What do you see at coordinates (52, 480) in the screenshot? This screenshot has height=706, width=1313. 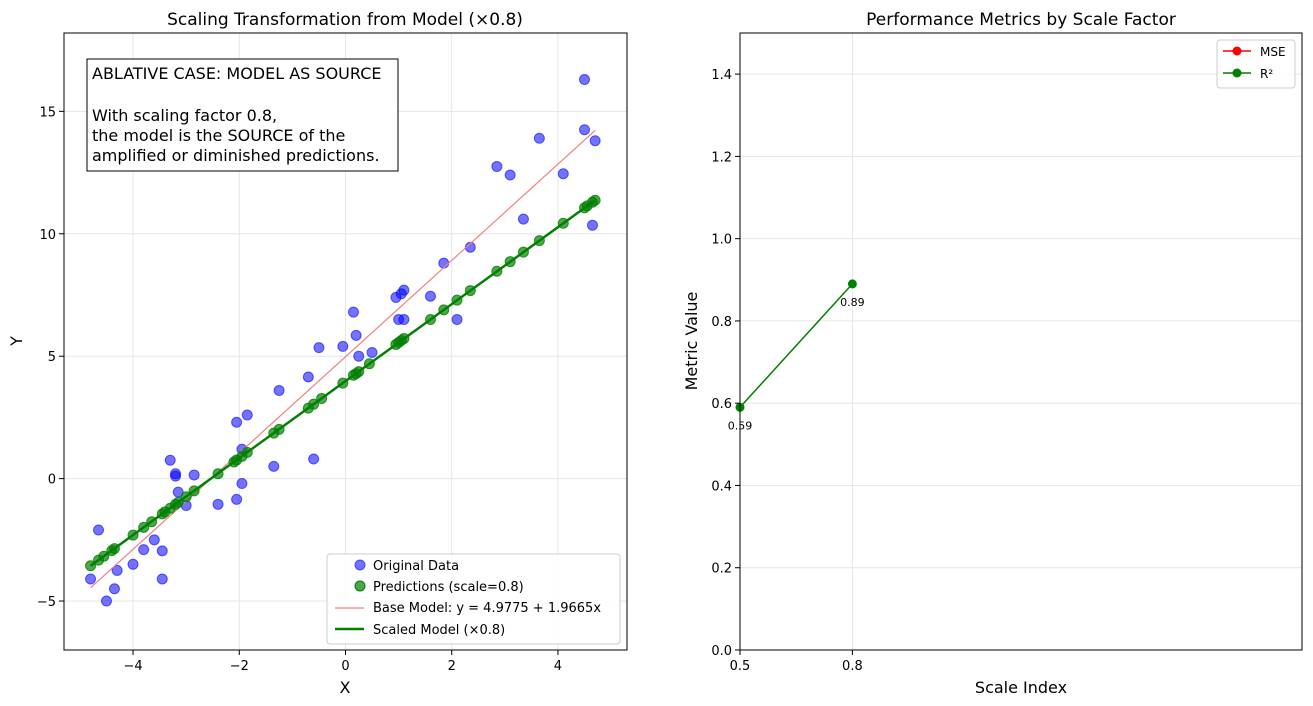 I see `y-tick-label: 0` at bounding box center [52, 480].